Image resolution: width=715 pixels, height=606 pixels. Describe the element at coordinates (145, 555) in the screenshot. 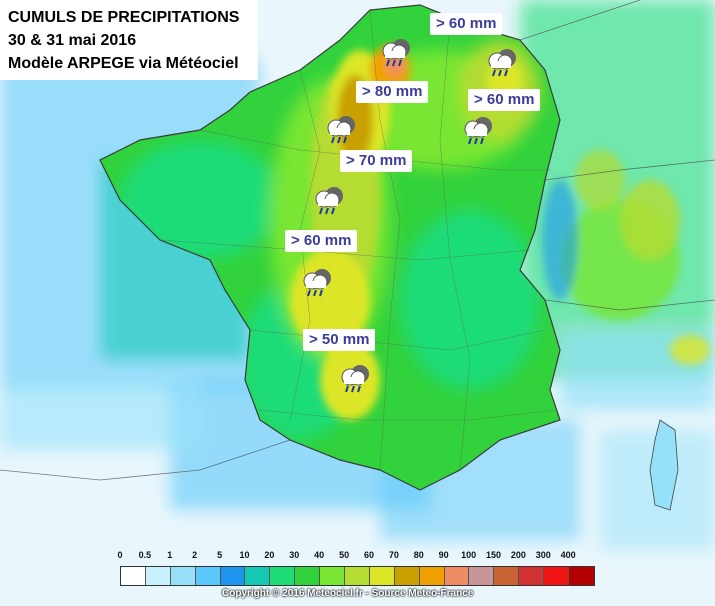

I see `legend-tick-label: 0.5` at that location.